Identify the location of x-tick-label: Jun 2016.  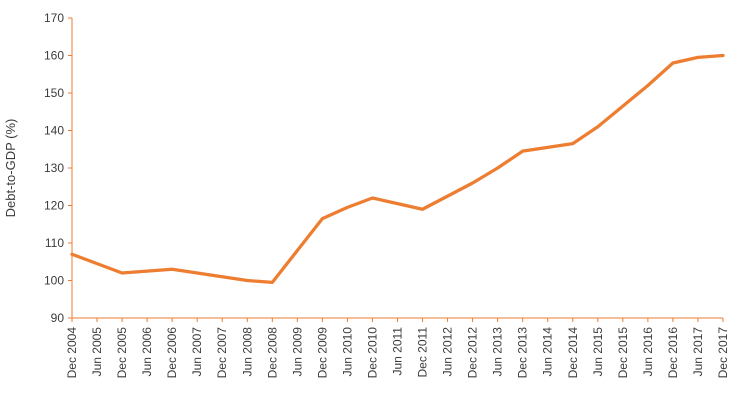
(648, 352).